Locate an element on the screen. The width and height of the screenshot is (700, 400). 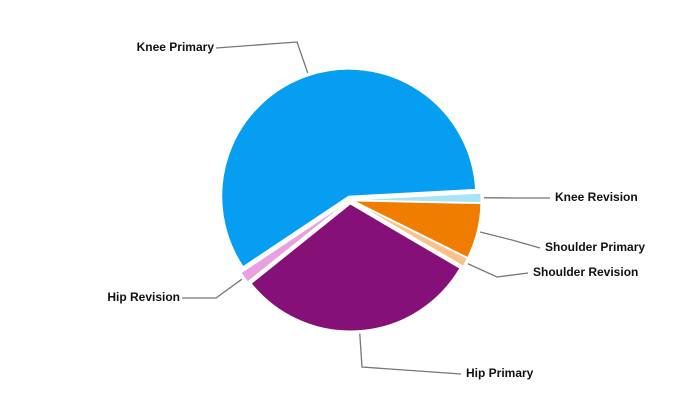
slice-label: Knee Primary is located at coordinates (176, 47).